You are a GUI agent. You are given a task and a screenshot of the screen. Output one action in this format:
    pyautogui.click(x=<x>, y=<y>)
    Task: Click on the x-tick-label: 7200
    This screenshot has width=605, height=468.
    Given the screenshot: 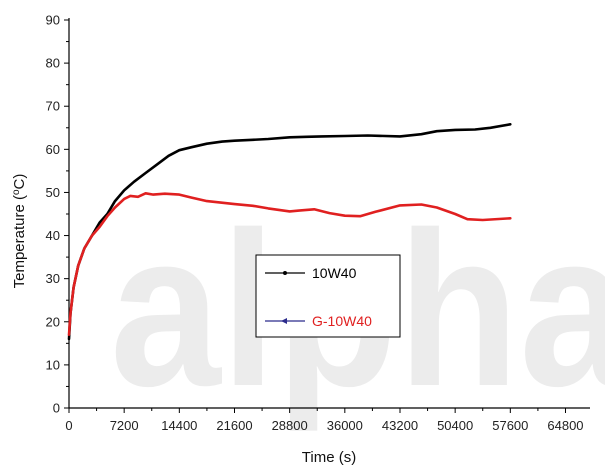 What is the action you would take?
    pyautogui.click(x=124, y=425)
    